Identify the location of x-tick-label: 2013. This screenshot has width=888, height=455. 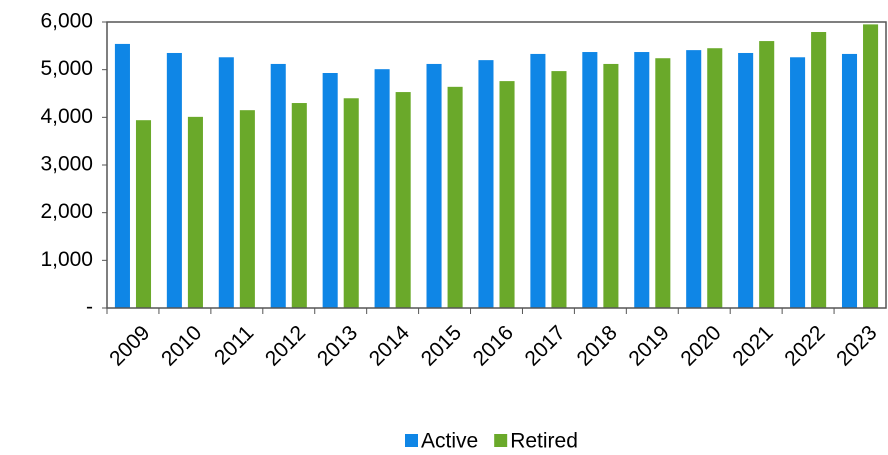
(337, 345).